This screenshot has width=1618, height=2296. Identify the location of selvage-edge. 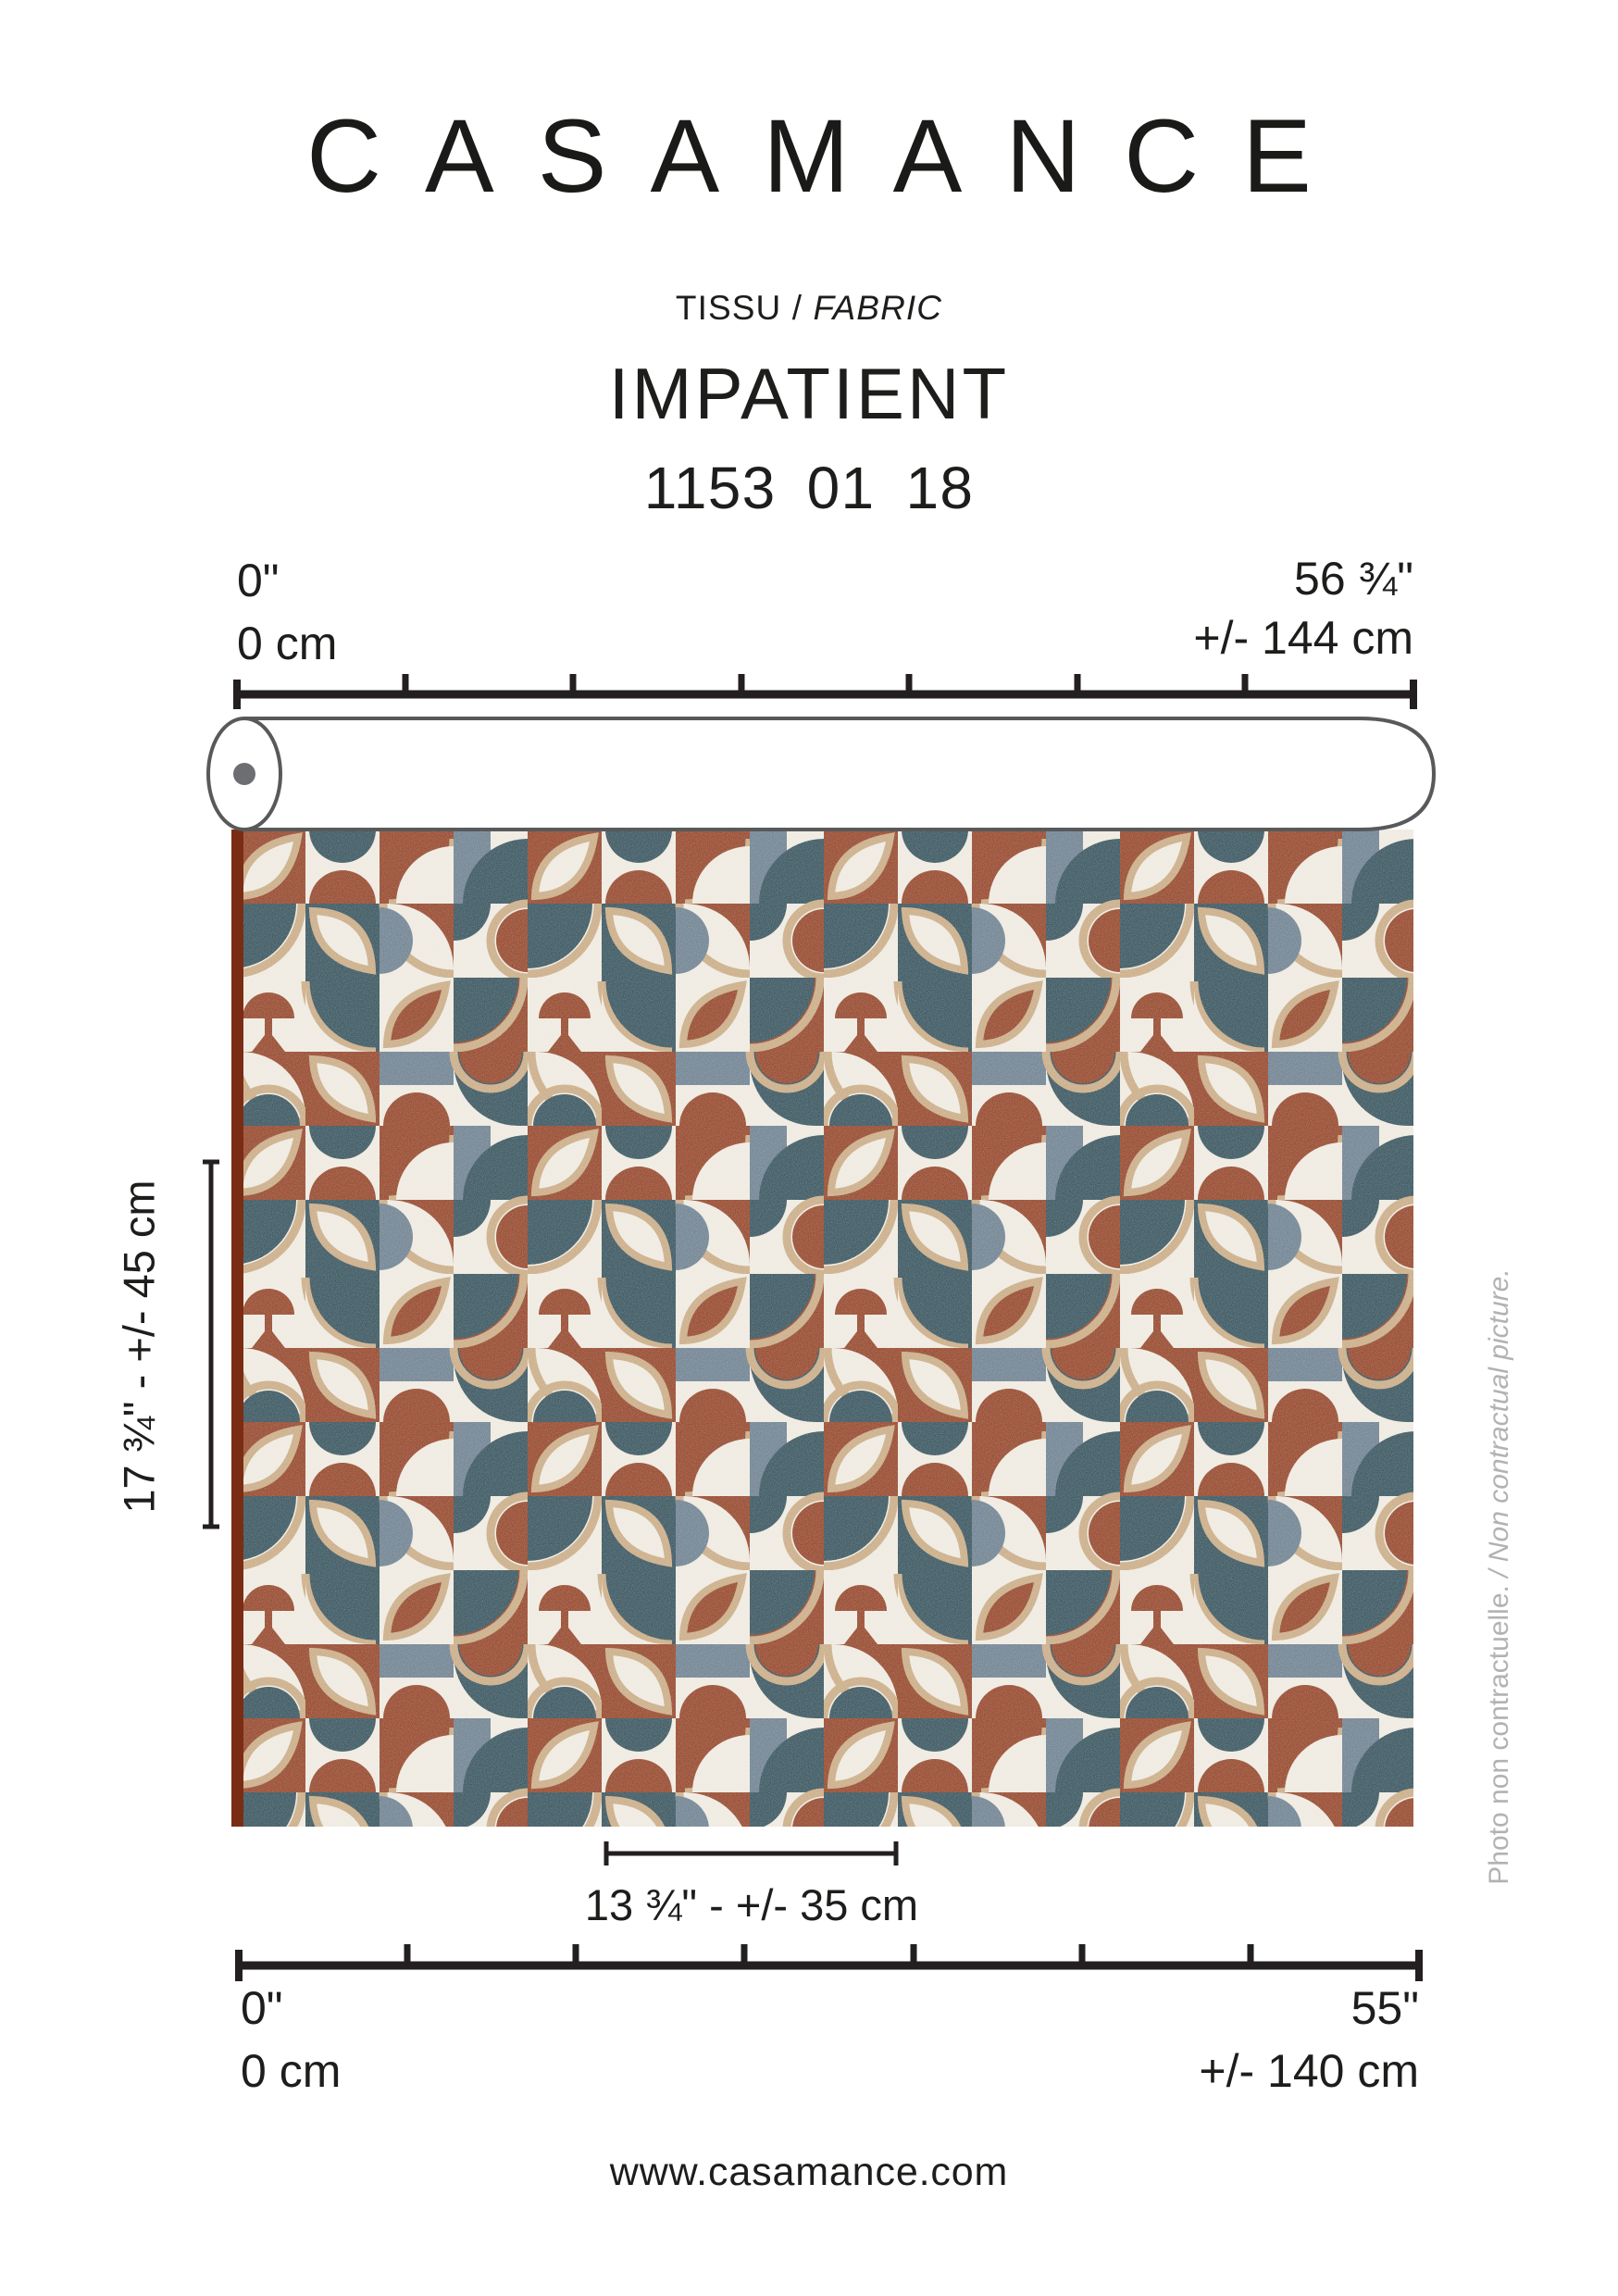
(237, 1328).